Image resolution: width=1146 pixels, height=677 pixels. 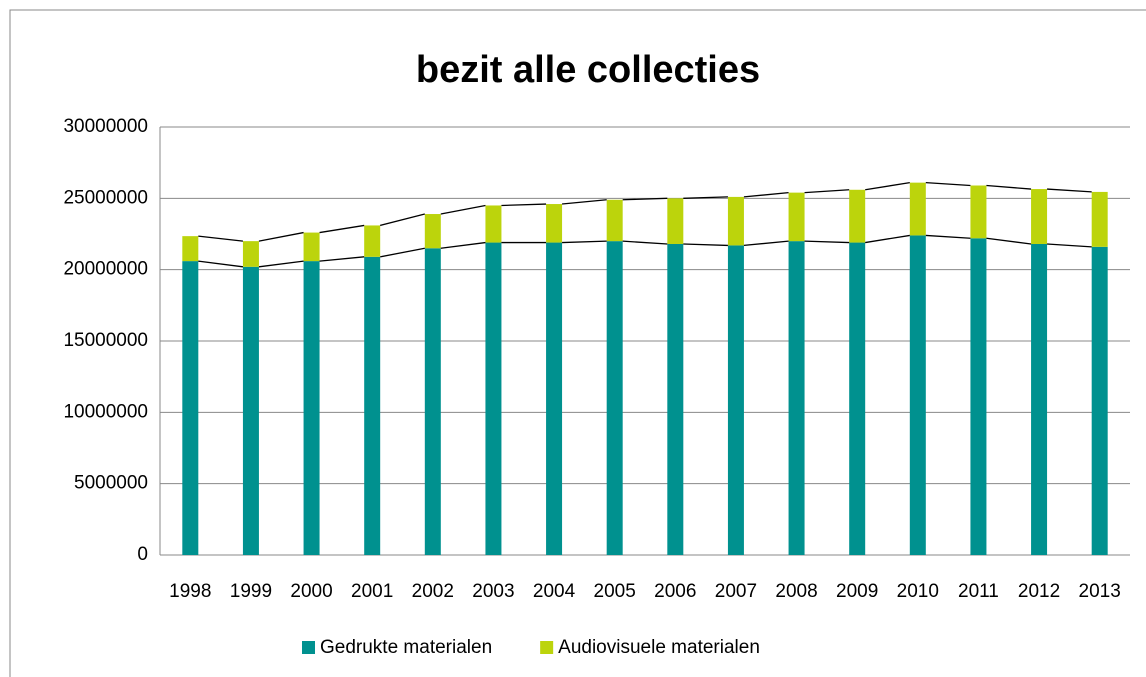 I want to click on x-tick-label: 2006, so click(x=675, y=591).